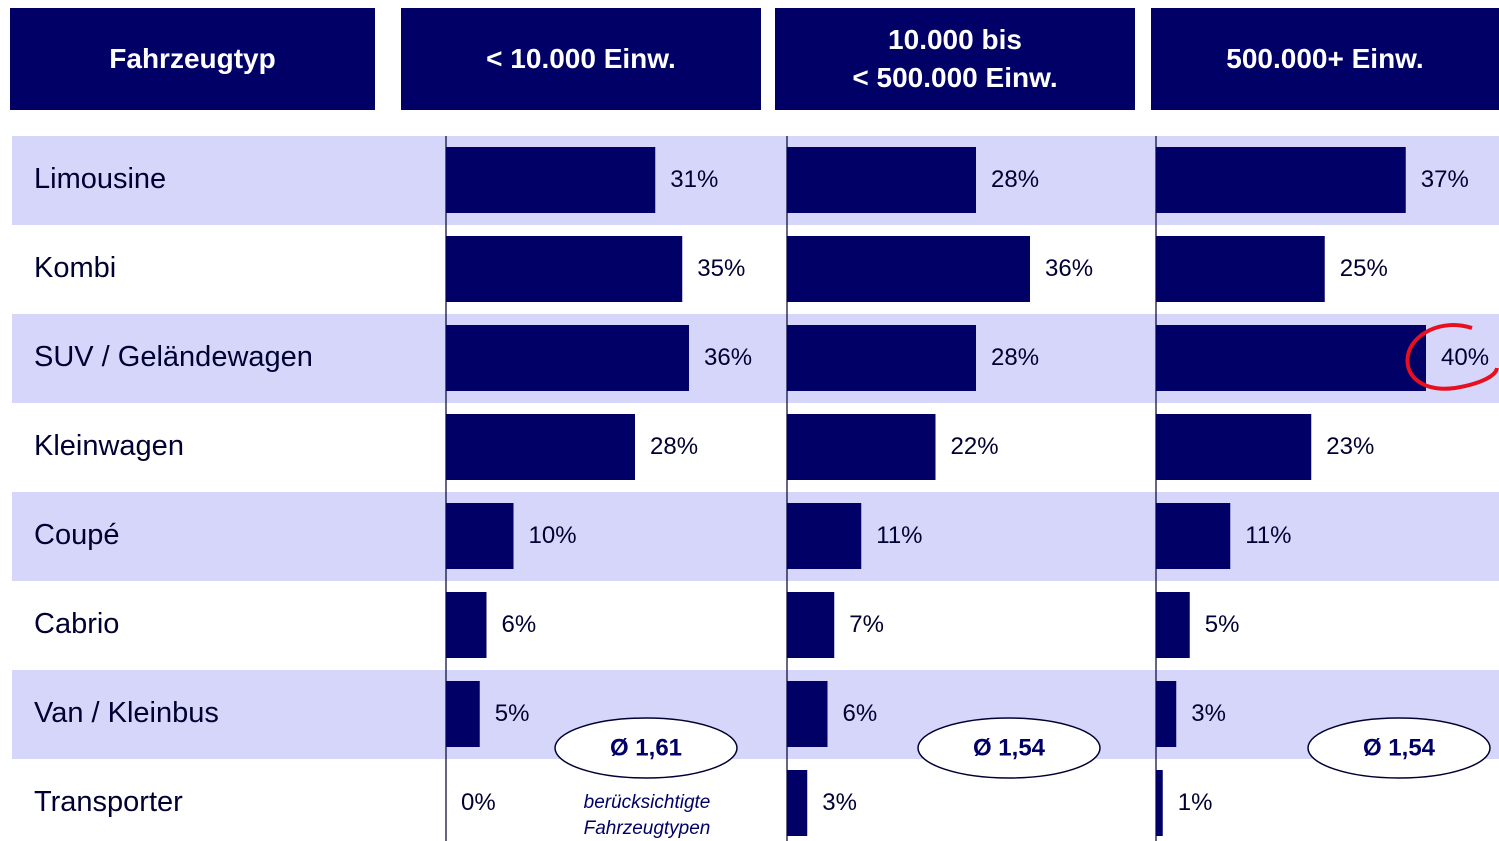 The width and height of the screenshot is (1499, 841). Describe the element at coordinates (100, 179) in the screenshot. I see `row-label: Limousine` at that location.